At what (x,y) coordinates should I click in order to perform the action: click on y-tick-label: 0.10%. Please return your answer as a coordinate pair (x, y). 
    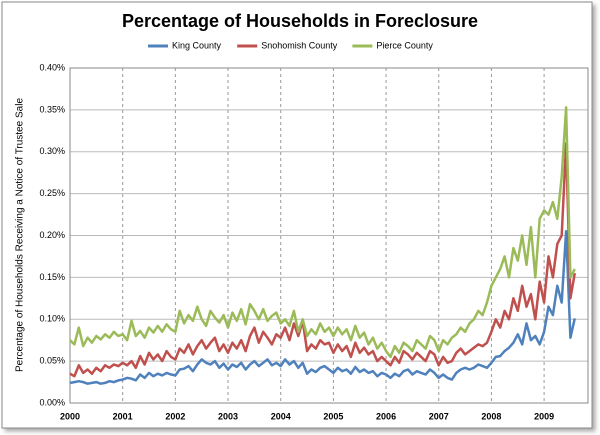
    Looking at the image, I should click on (52, 319).